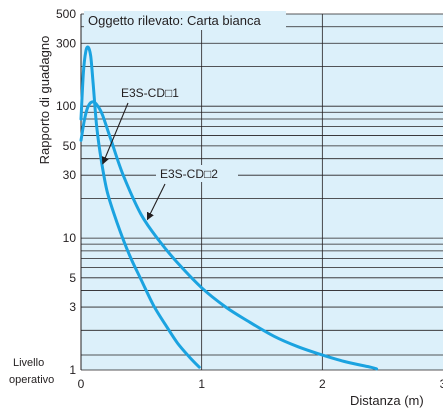 This screenshot has width=443, height=408. Describe the element at coordinates (66, 43) in the screenshot. I see `y-tick-label: 300` at that location.